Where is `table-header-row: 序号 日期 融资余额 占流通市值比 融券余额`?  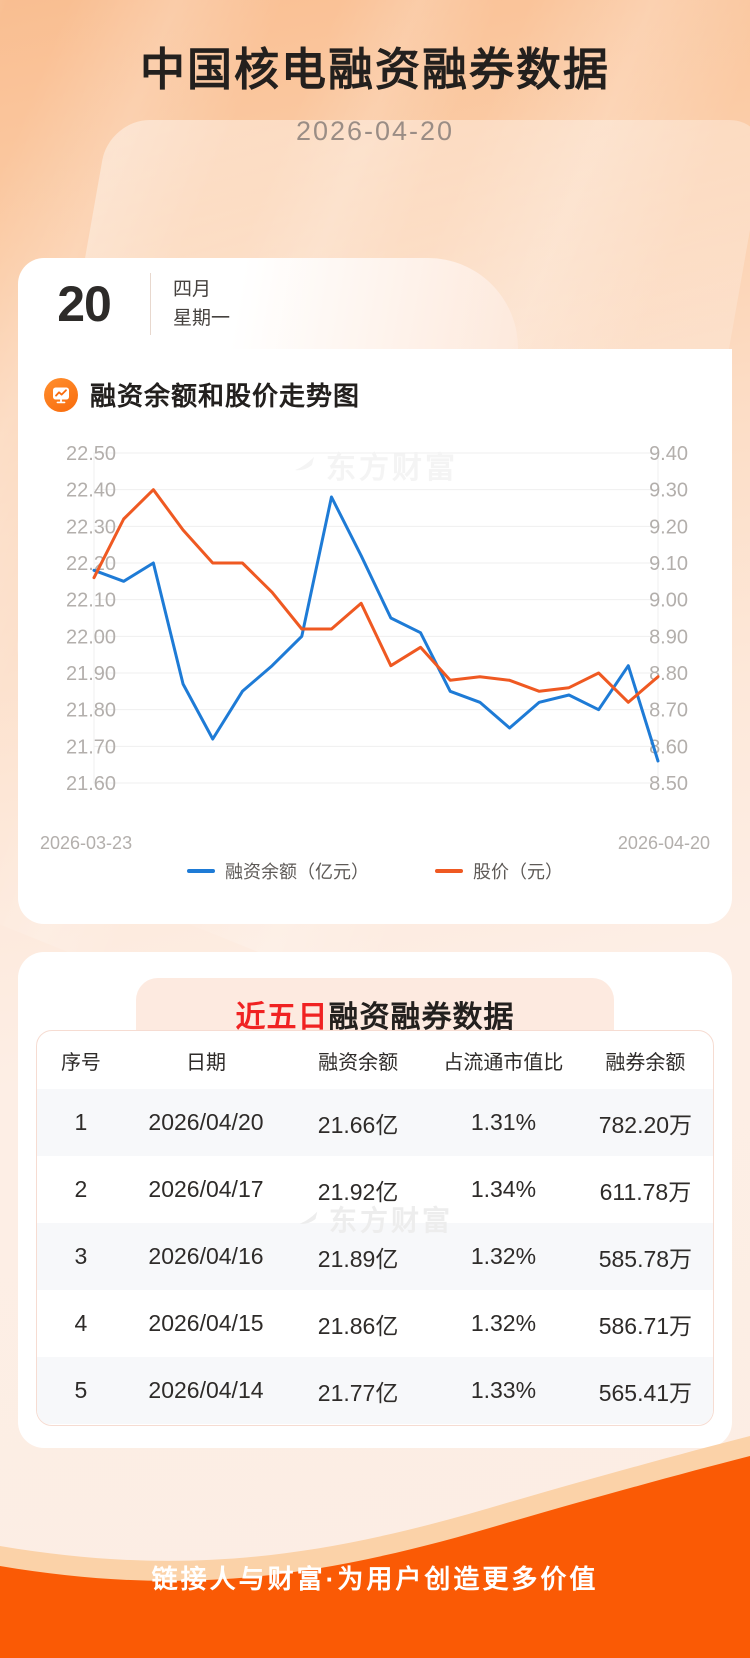
table-header-row: 序号 日期 融资余额 占流通市值比 融券余额 is located at coordinates (375, 1060).